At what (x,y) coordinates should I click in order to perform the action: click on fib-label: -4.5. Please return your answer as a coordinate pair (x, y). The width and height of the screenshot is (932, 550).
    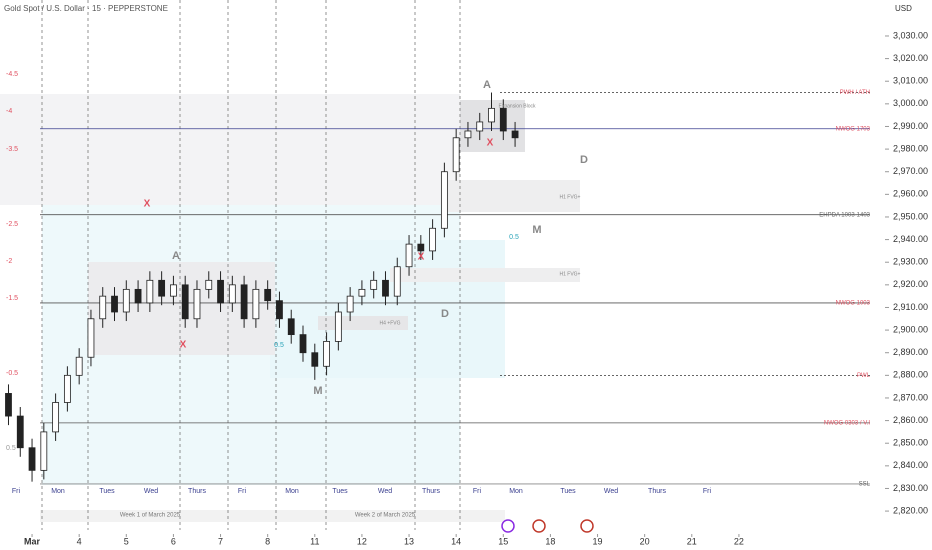
    Looking at the image, I should click on (12, 74).